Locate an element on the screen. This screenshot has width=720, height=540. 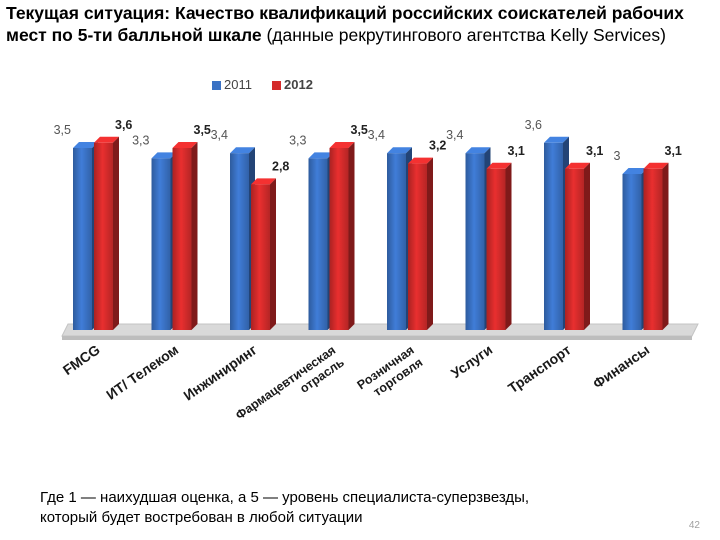
value-label-2011-1: 3,5 is located at coordinates (62, 130).